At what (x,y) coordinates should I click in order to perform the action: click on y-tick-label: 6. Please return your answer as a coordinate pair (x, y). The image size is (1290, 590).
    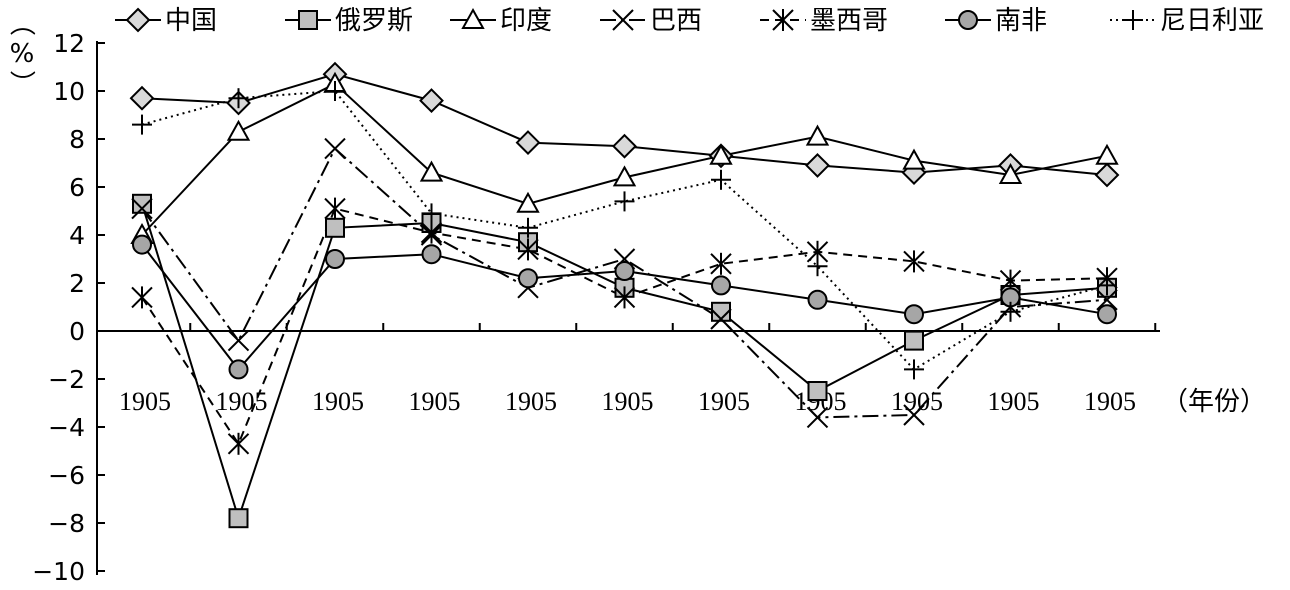
    Looking at the image, I should click on (77, 187).